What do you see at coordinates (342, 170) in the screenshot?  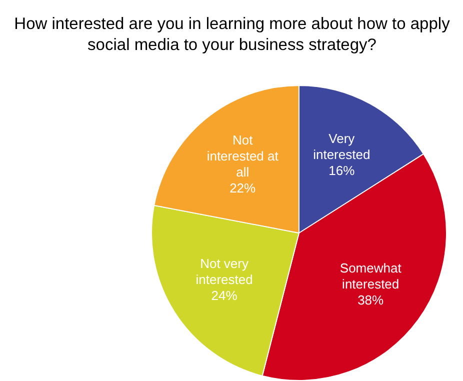 I see `data-label: 16%` at bounding box center [342, 170].